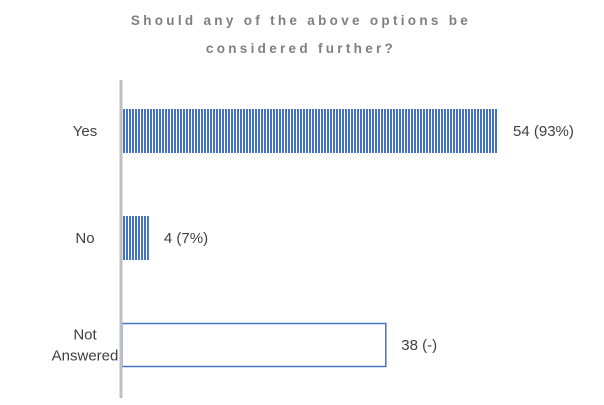 The width and height of the screenshot is (604, 405). I want to click on category-label: Yes, so click(85, 131).